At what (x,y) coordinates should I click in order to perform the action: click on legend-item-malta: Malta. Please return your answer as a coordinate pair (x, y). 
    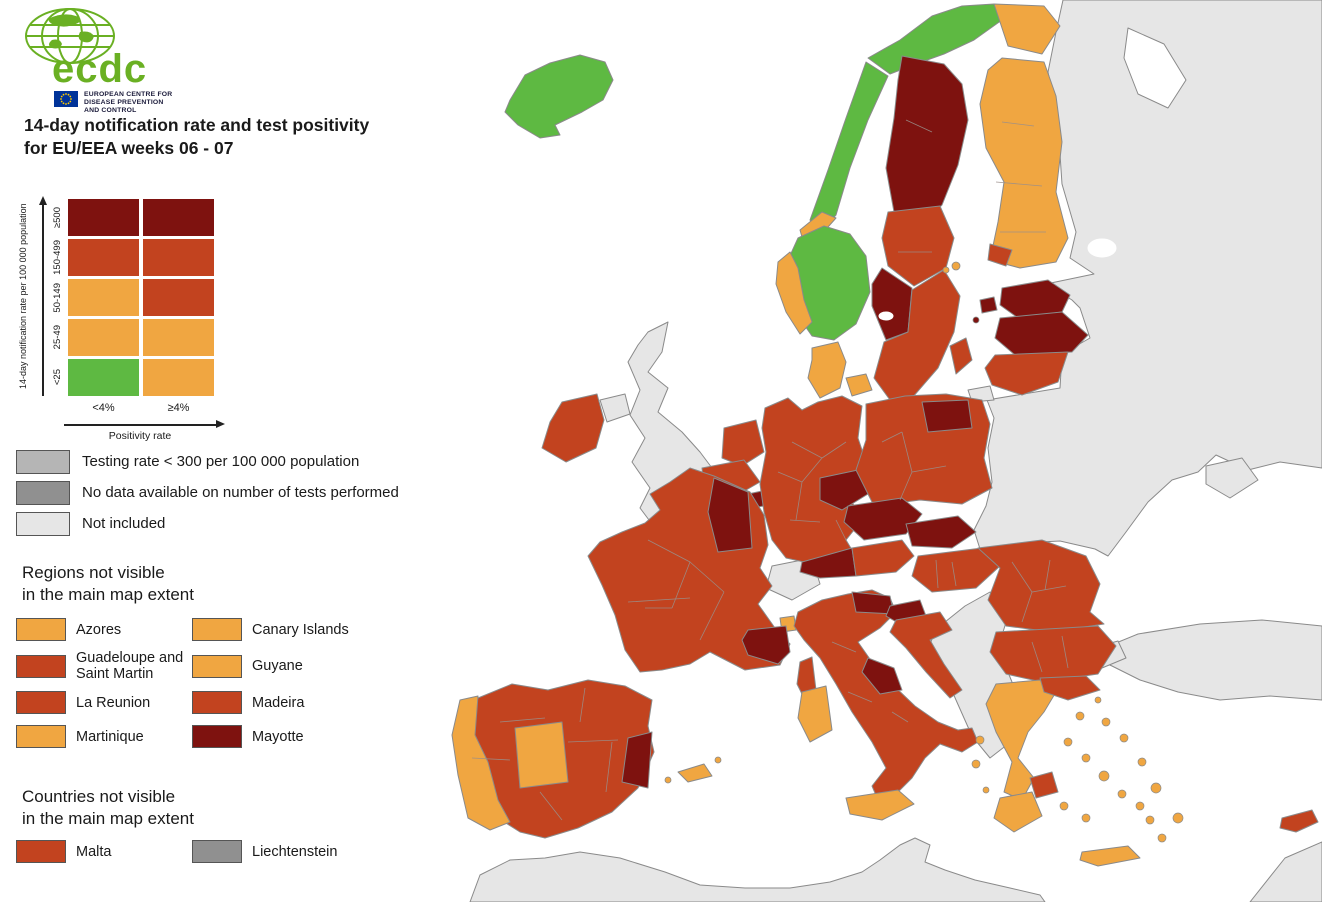
    Looking at the image, I should click on (104, 851).